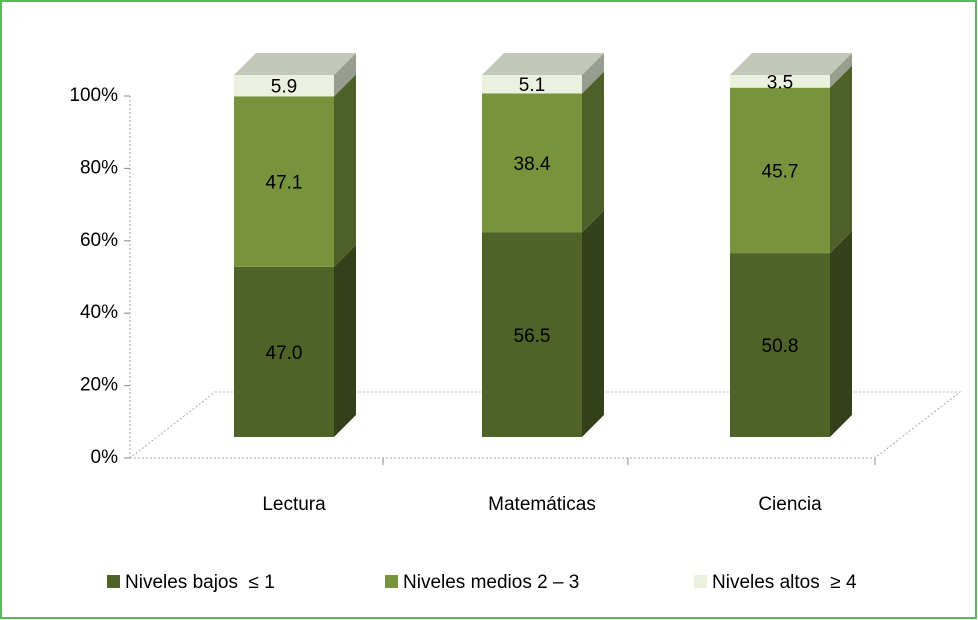 The height and width of the screenshot is (620, 978). Describe the element at coordinates (99, 167) in the screenshot. I see `y-tick-label: 80%` at that location.